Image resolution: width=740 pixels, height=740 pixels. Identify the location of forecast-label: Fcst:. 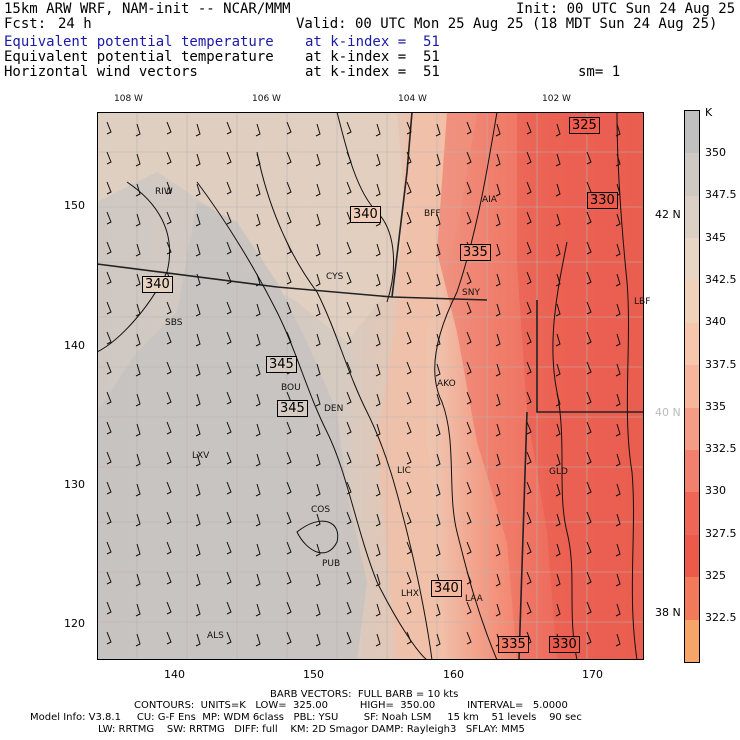
(25, 24).